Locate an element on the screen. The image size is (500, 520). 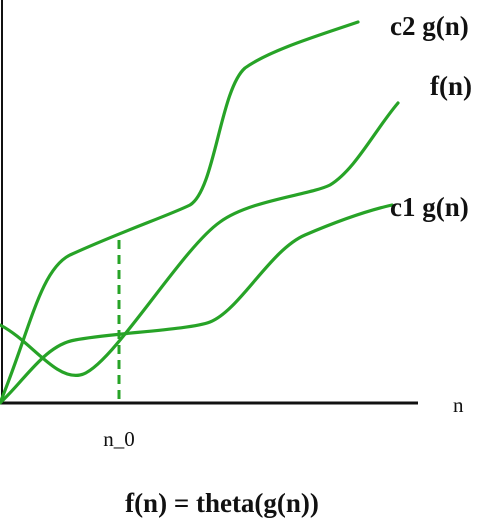
threshold-label: n_0 is located at coordinates (119, 439).